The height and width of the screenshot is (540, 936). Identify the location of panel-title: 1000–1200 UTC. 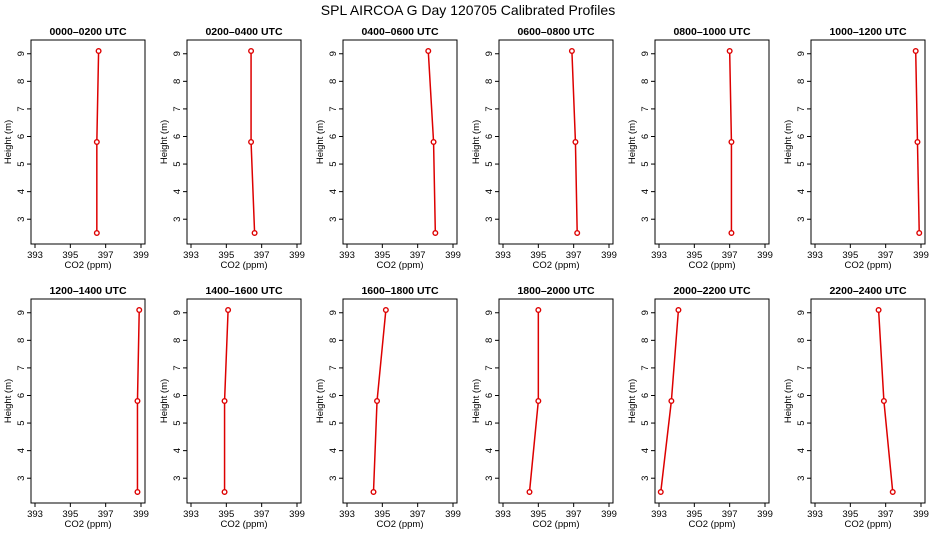
(867, 32).